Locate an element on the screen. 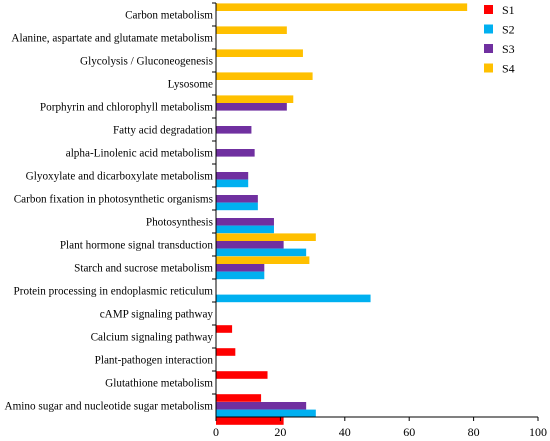  x-tick-label: 80 is located at coordinates (474, 432).